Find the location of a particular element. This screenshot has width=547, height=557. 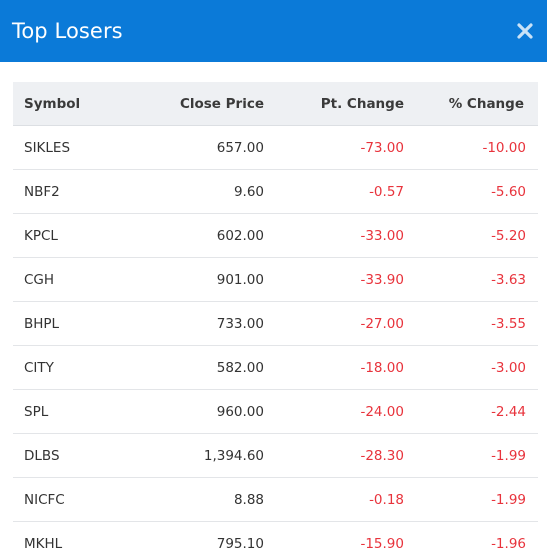

cell-symbol: DLBS is located at coordinates (78, 455).